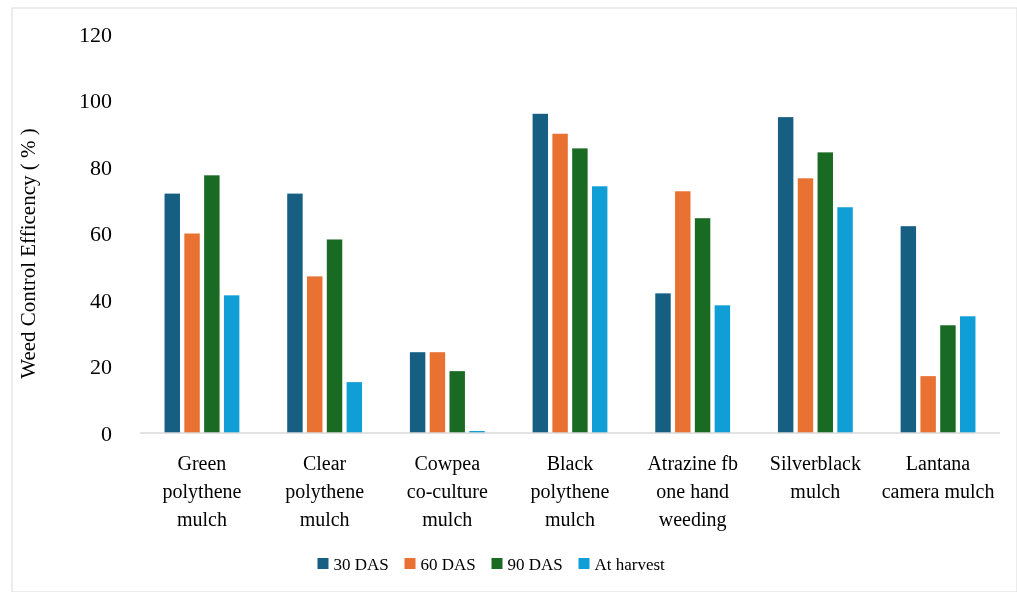 The height and width of the screenshot is (592, 1017). What do you see at coordinates (448, 564) in the screenshot?
I see `legend-label: 60 DAS` at bounding box center [448, 564].